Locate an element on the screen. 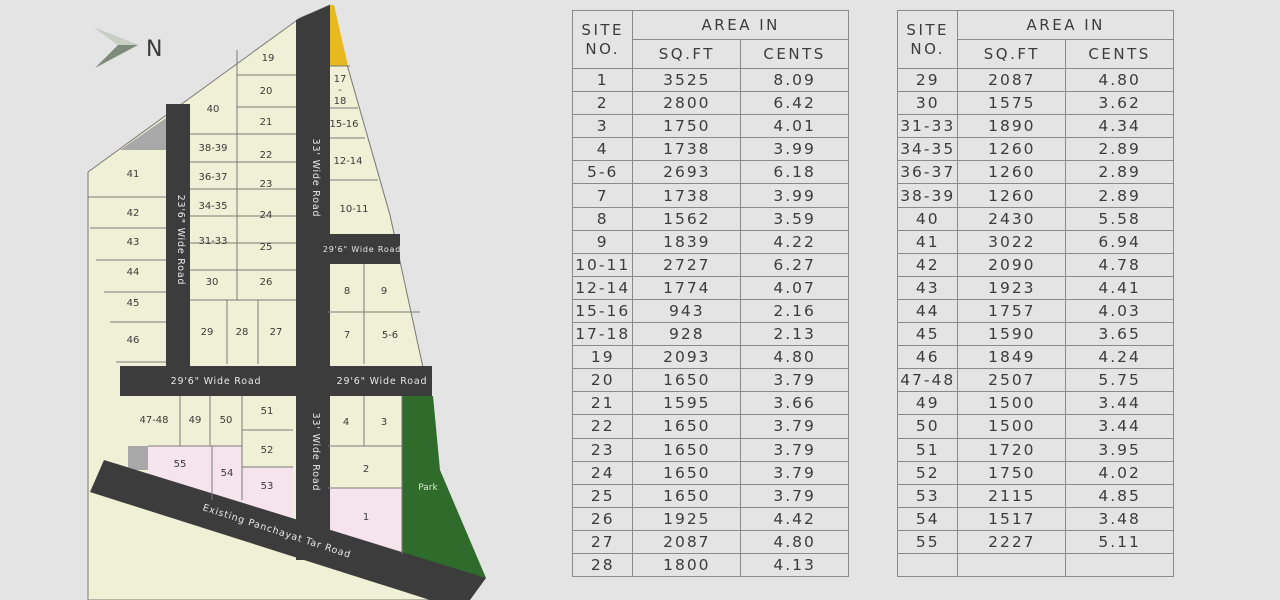 Image resolution: width=1280 pixels, height=600 pixels. table-row: 2 2800 6.42 is located at coordinates (710, 103).